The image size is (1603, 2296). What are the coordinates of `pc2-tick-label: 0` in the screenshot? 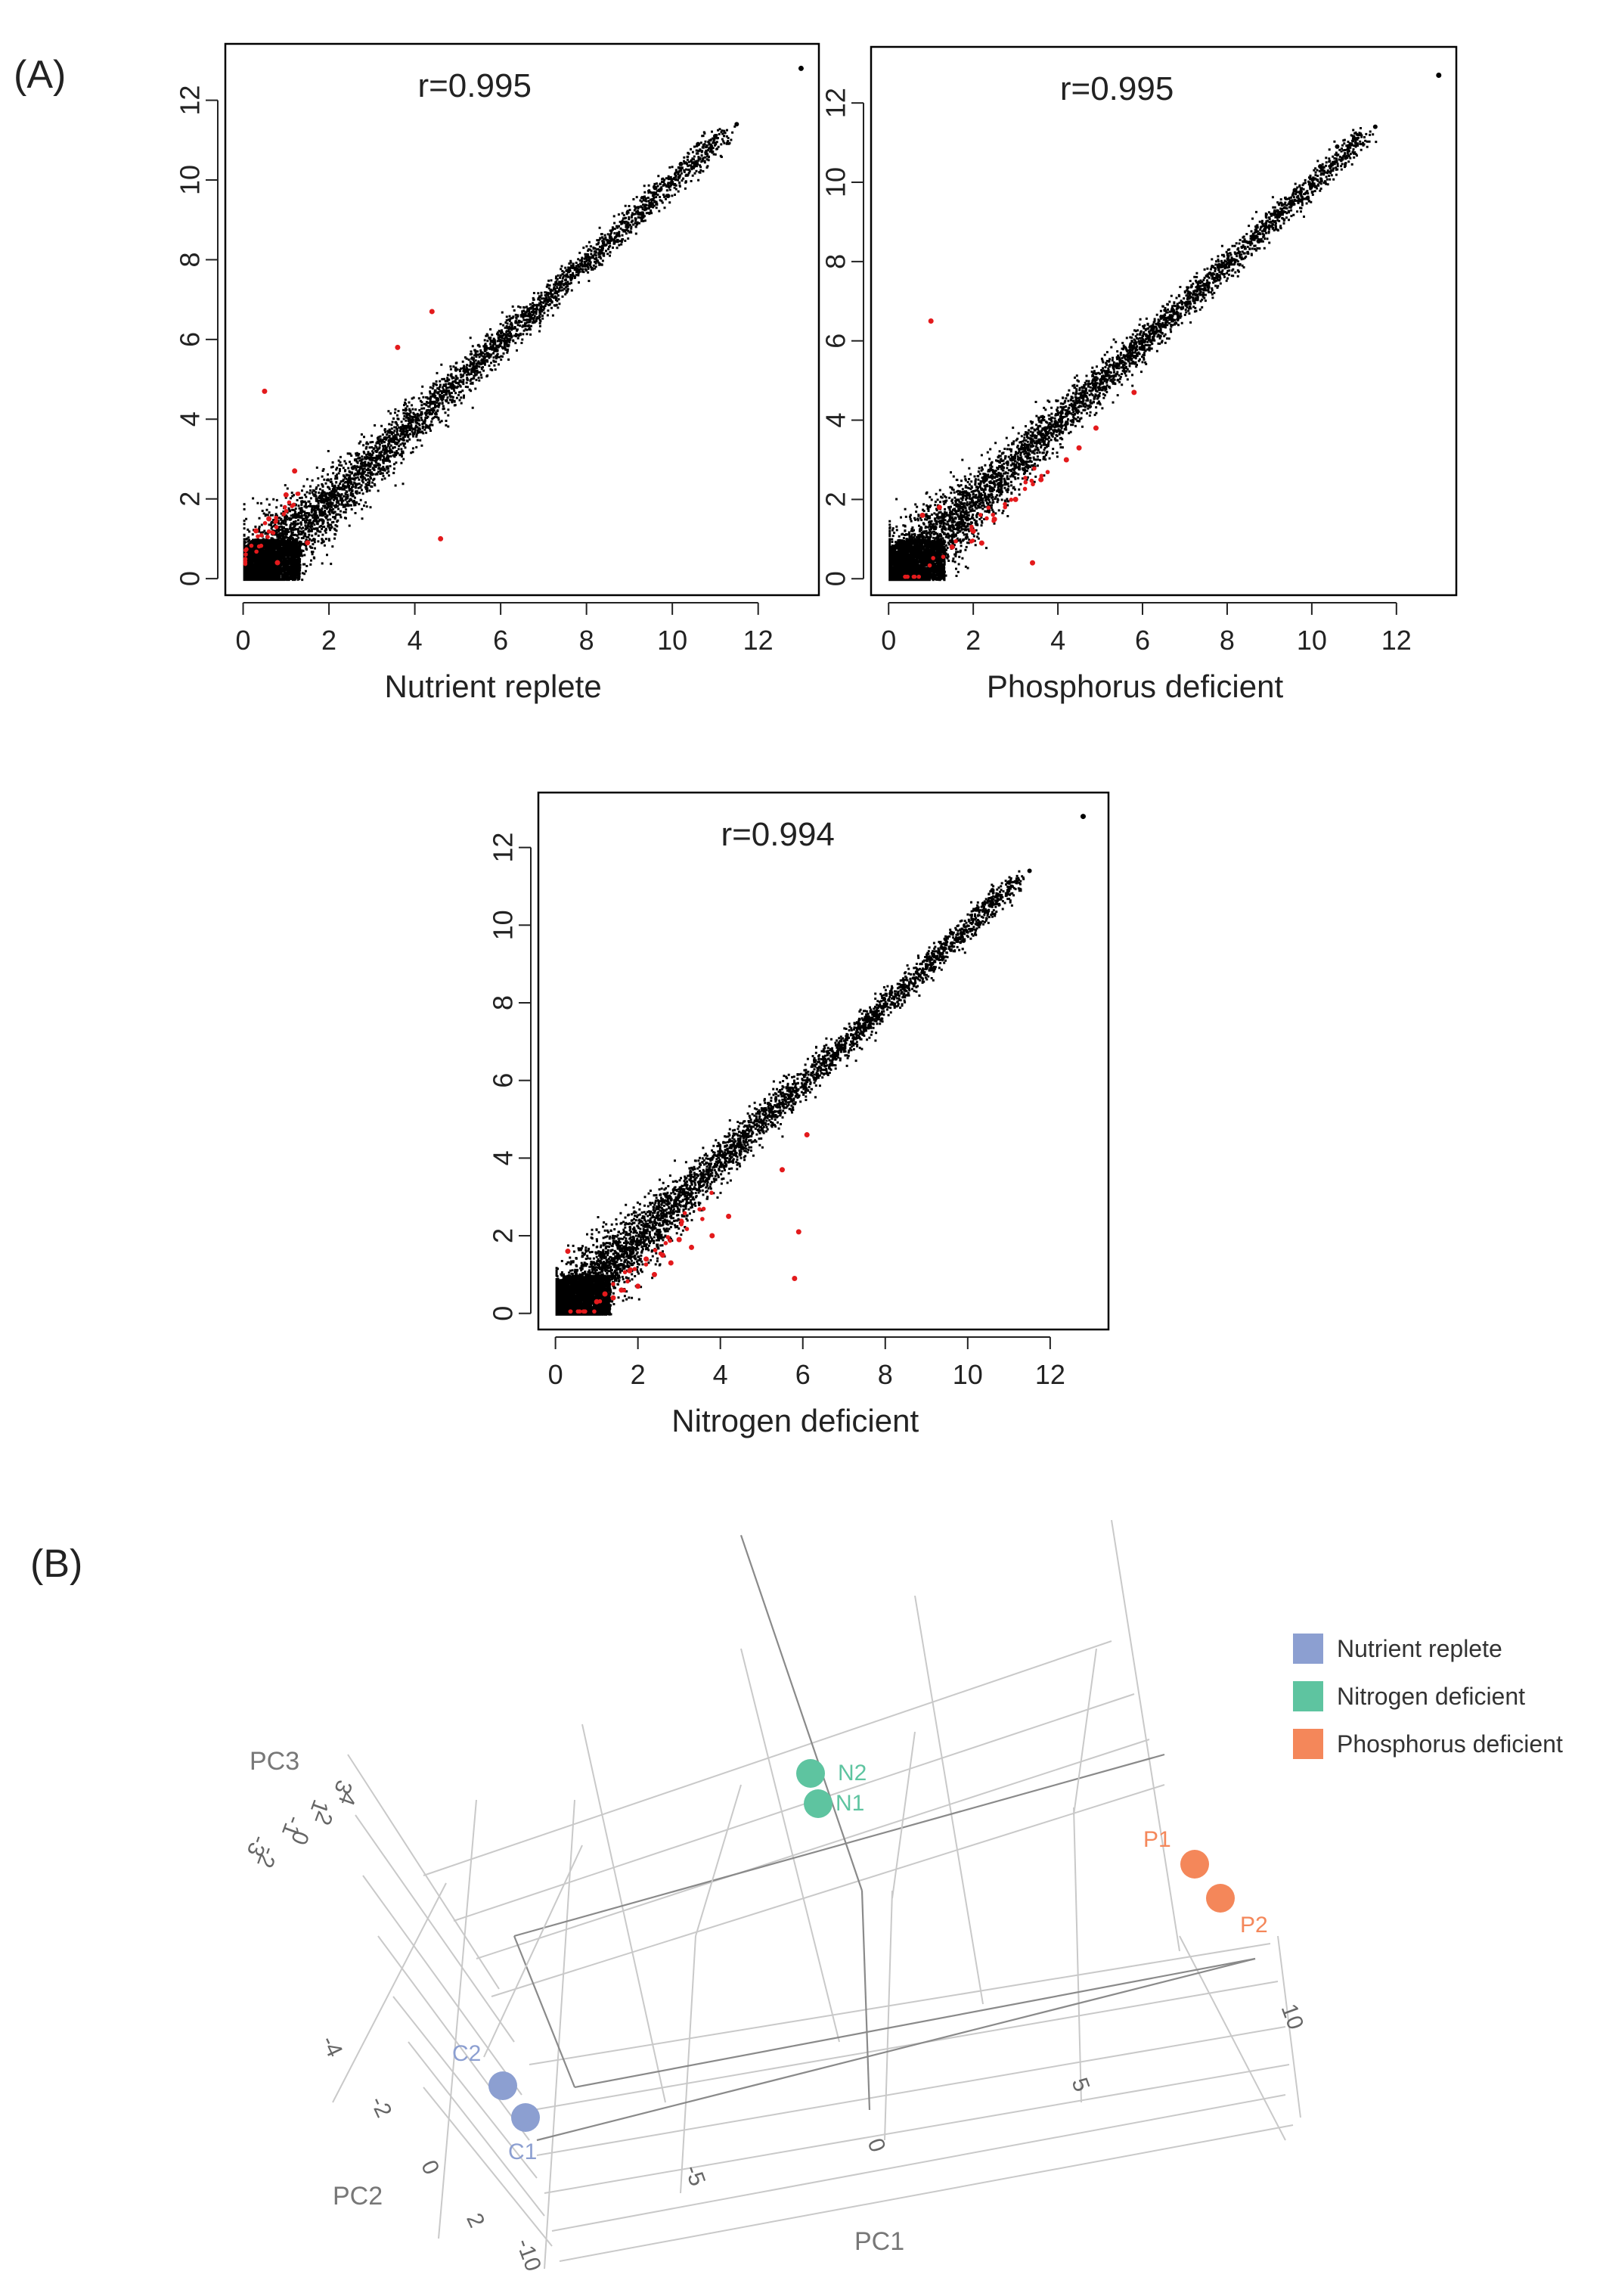 It's located at (430, 2167).